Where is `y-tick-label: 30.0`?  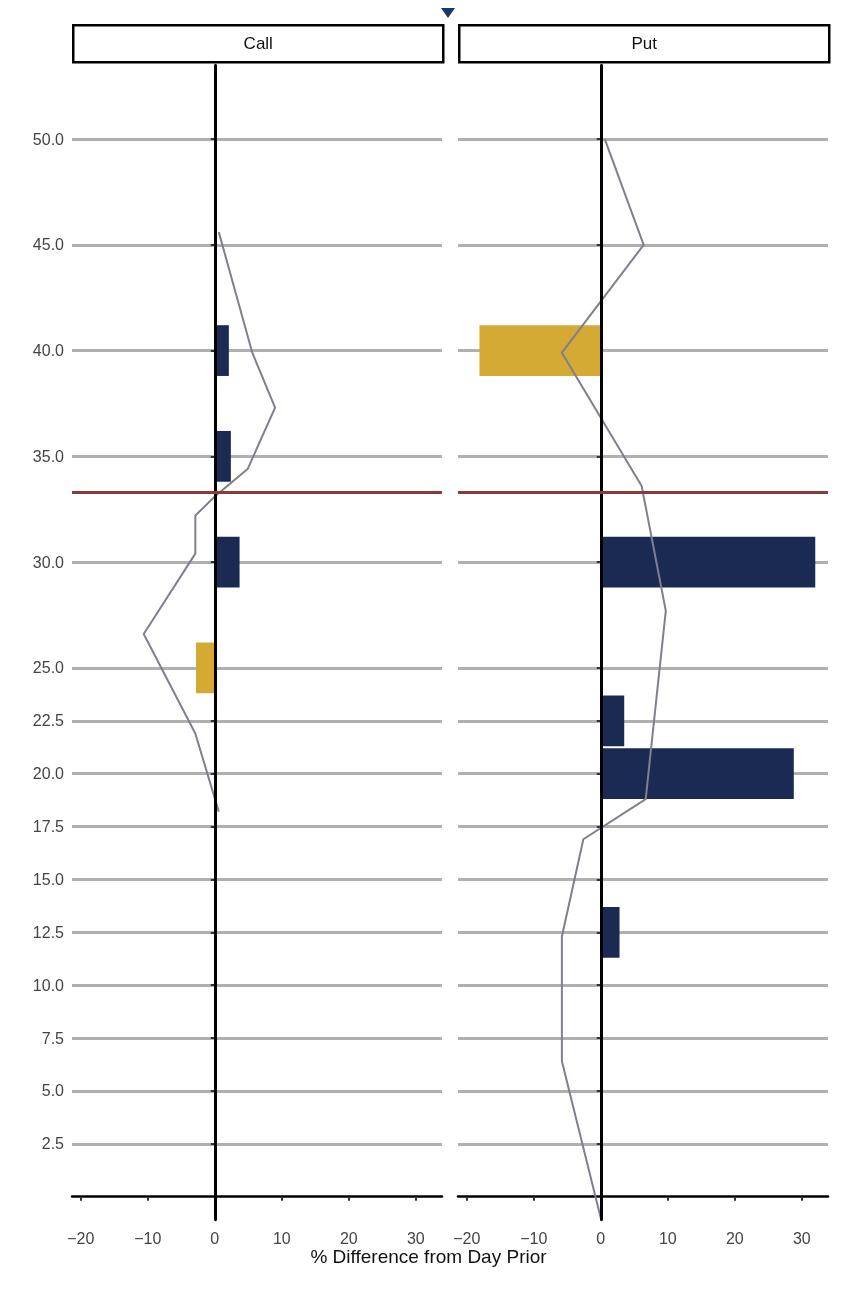 y-tick-label: 30.0 is located at coordinates (48, 562).